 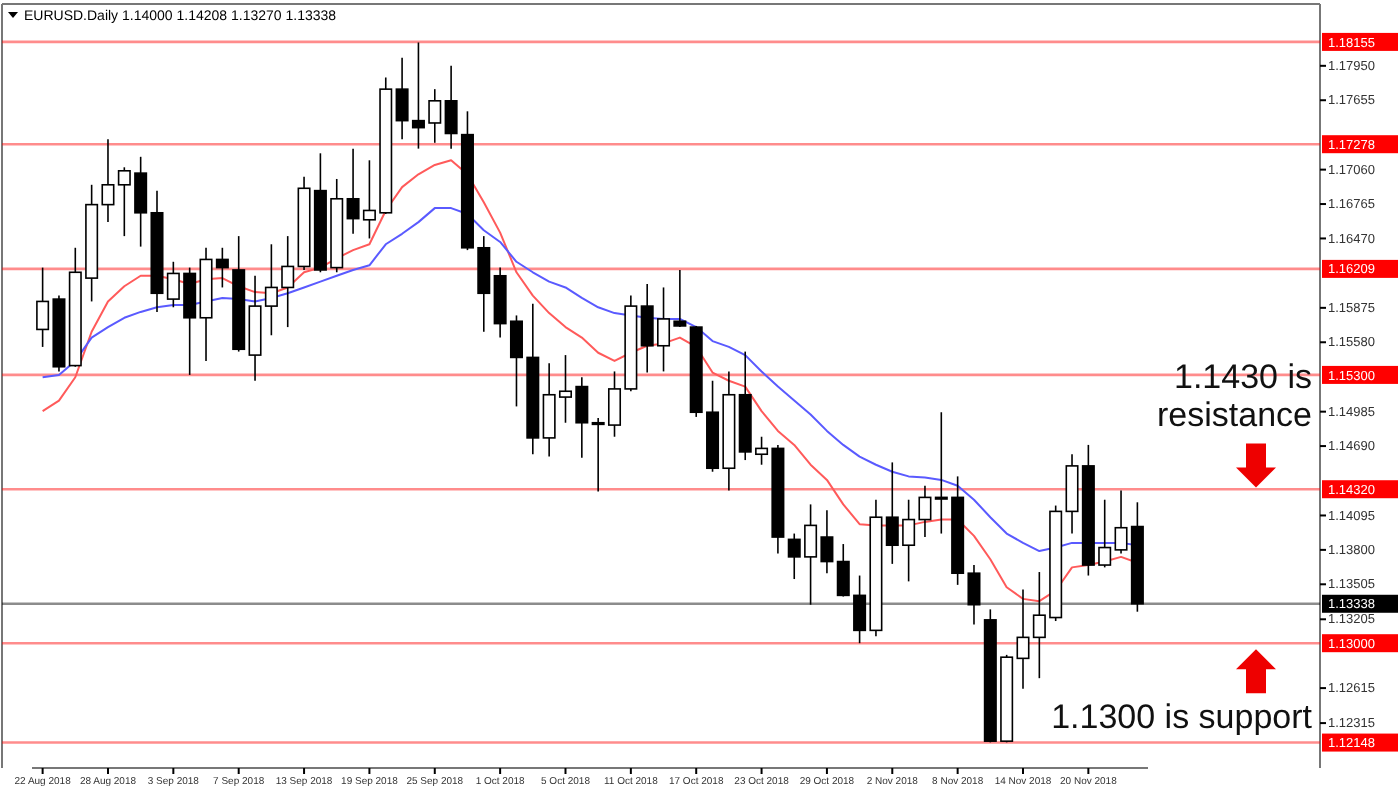 What do you see at coordinates (451, 107) in the screenshot?
I see `candlestick` at bounding box center [451, 107].